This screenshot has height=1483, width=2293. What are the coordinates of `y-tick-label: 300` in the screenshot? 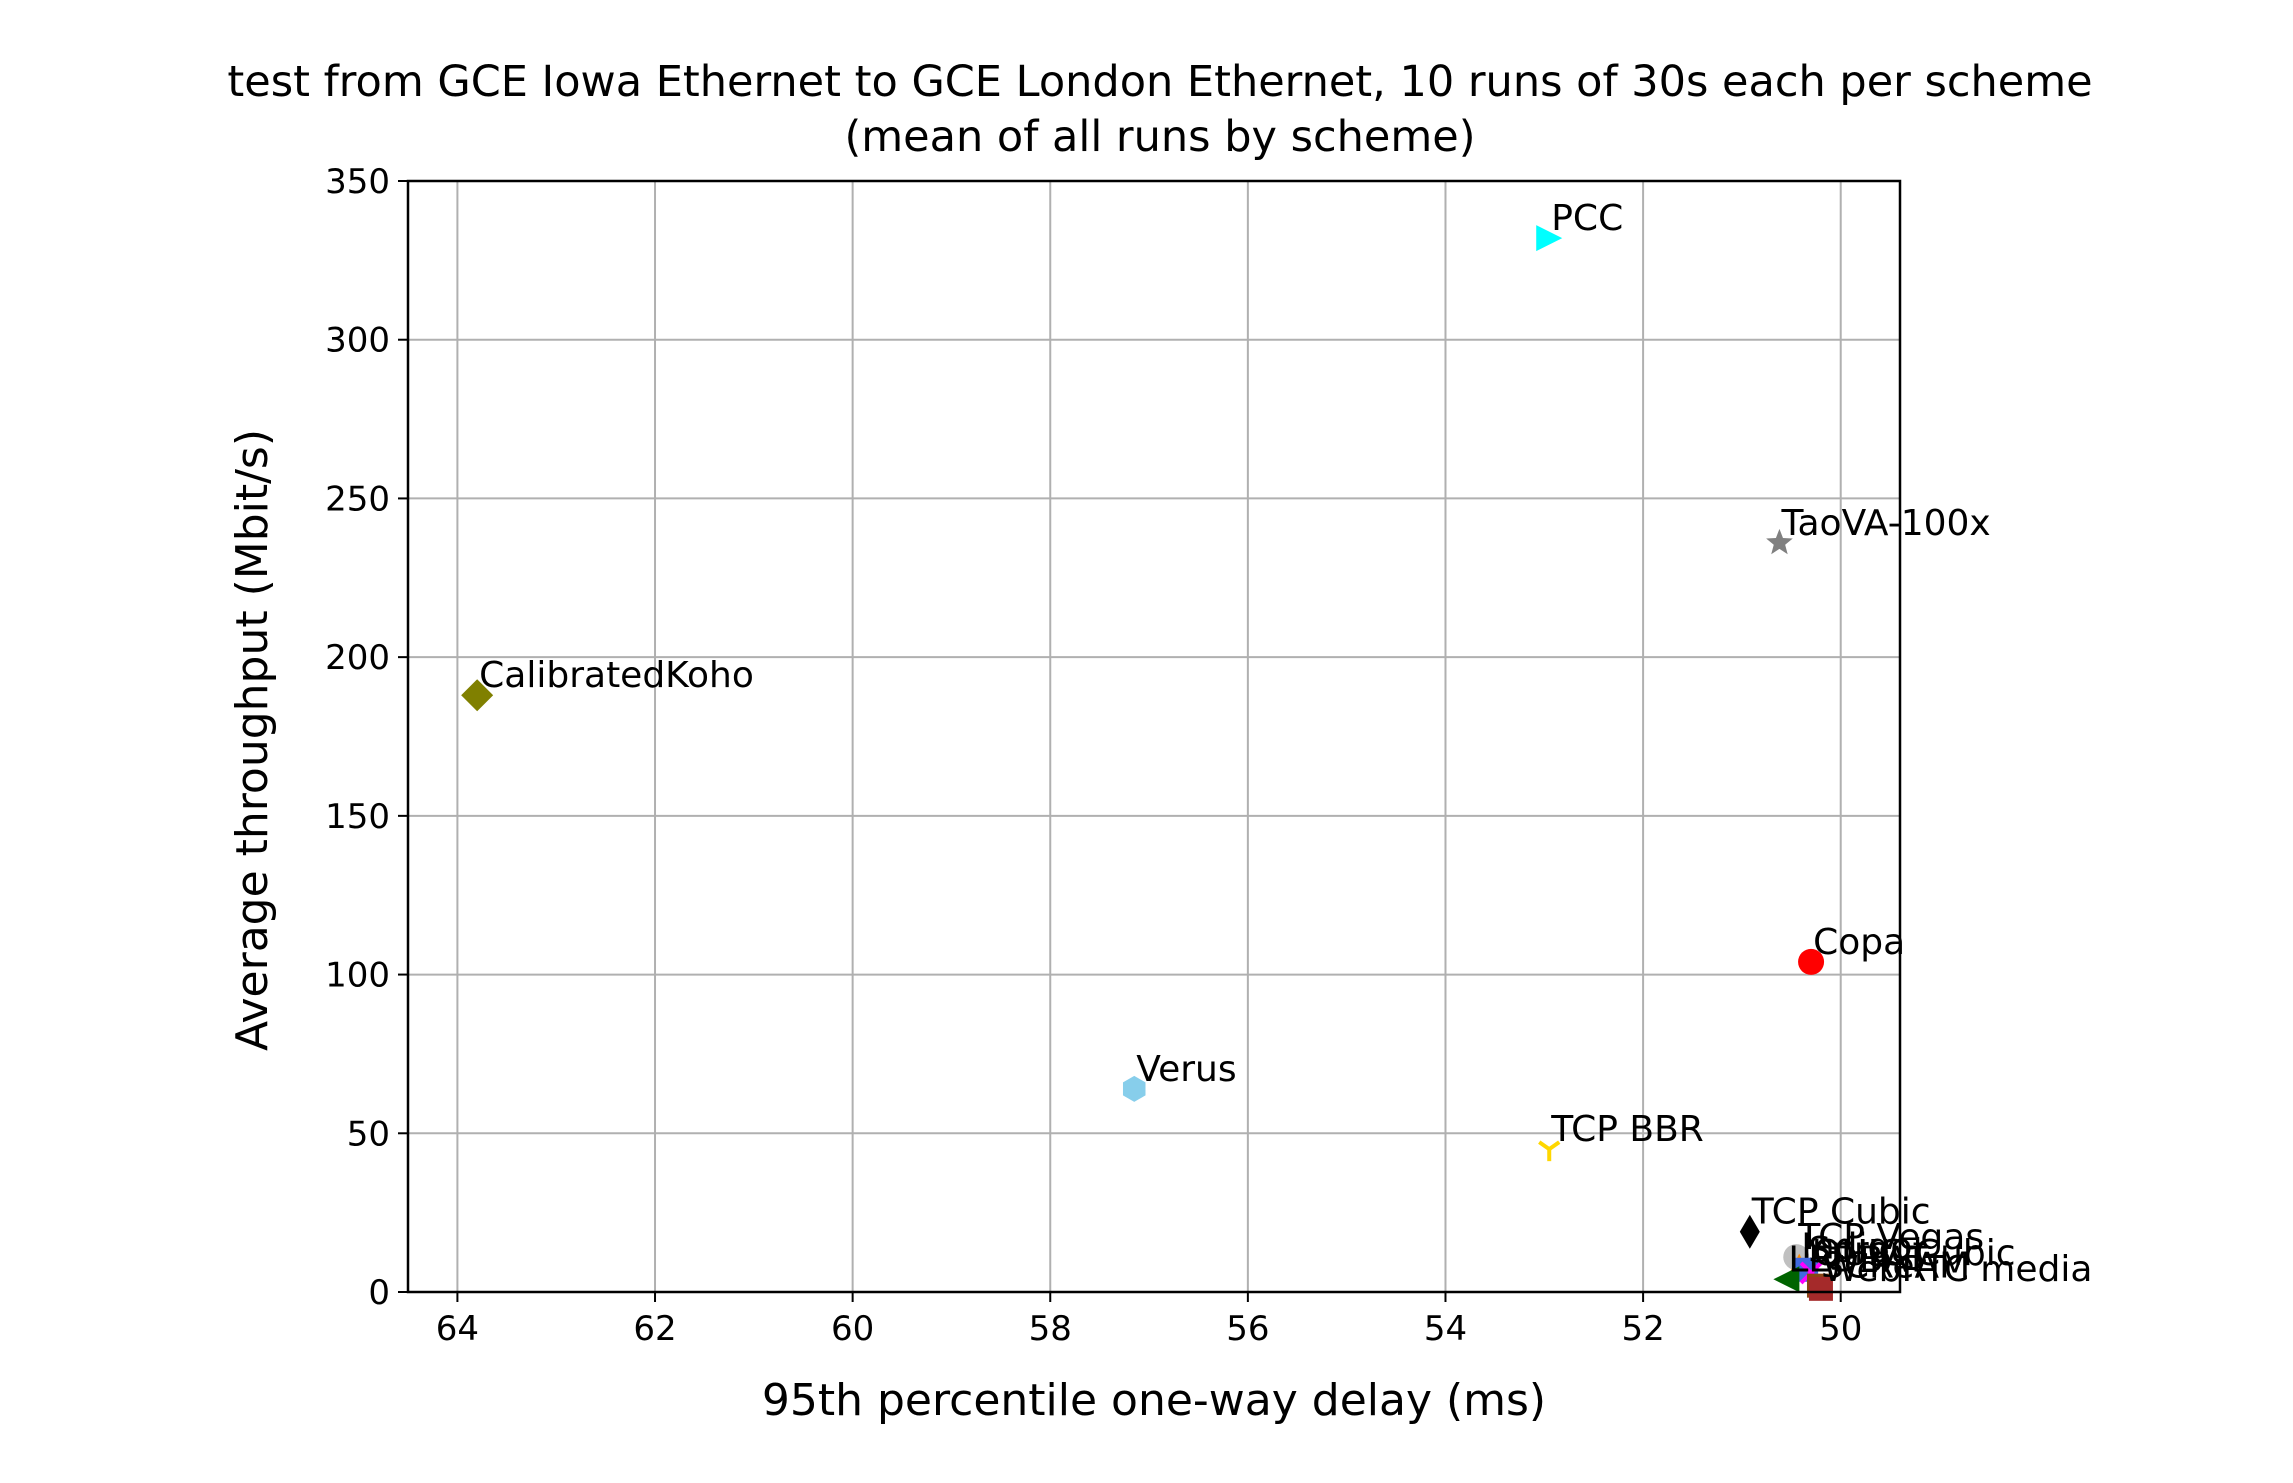 It's located at (357, 341).